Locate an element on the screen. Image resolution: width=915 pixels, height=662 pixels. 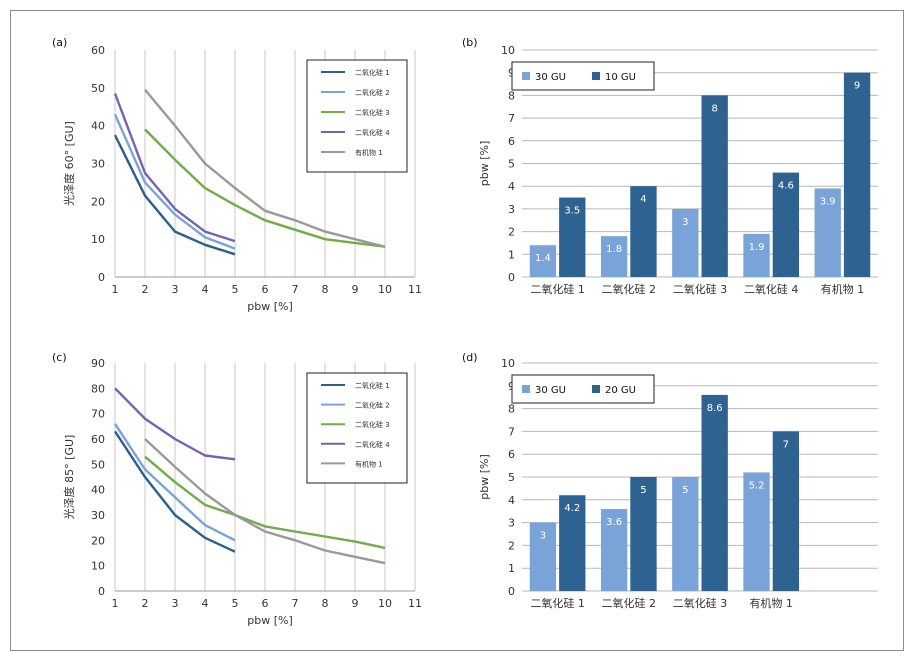
data-label: 3.9 is located at coordinates (828, 201).